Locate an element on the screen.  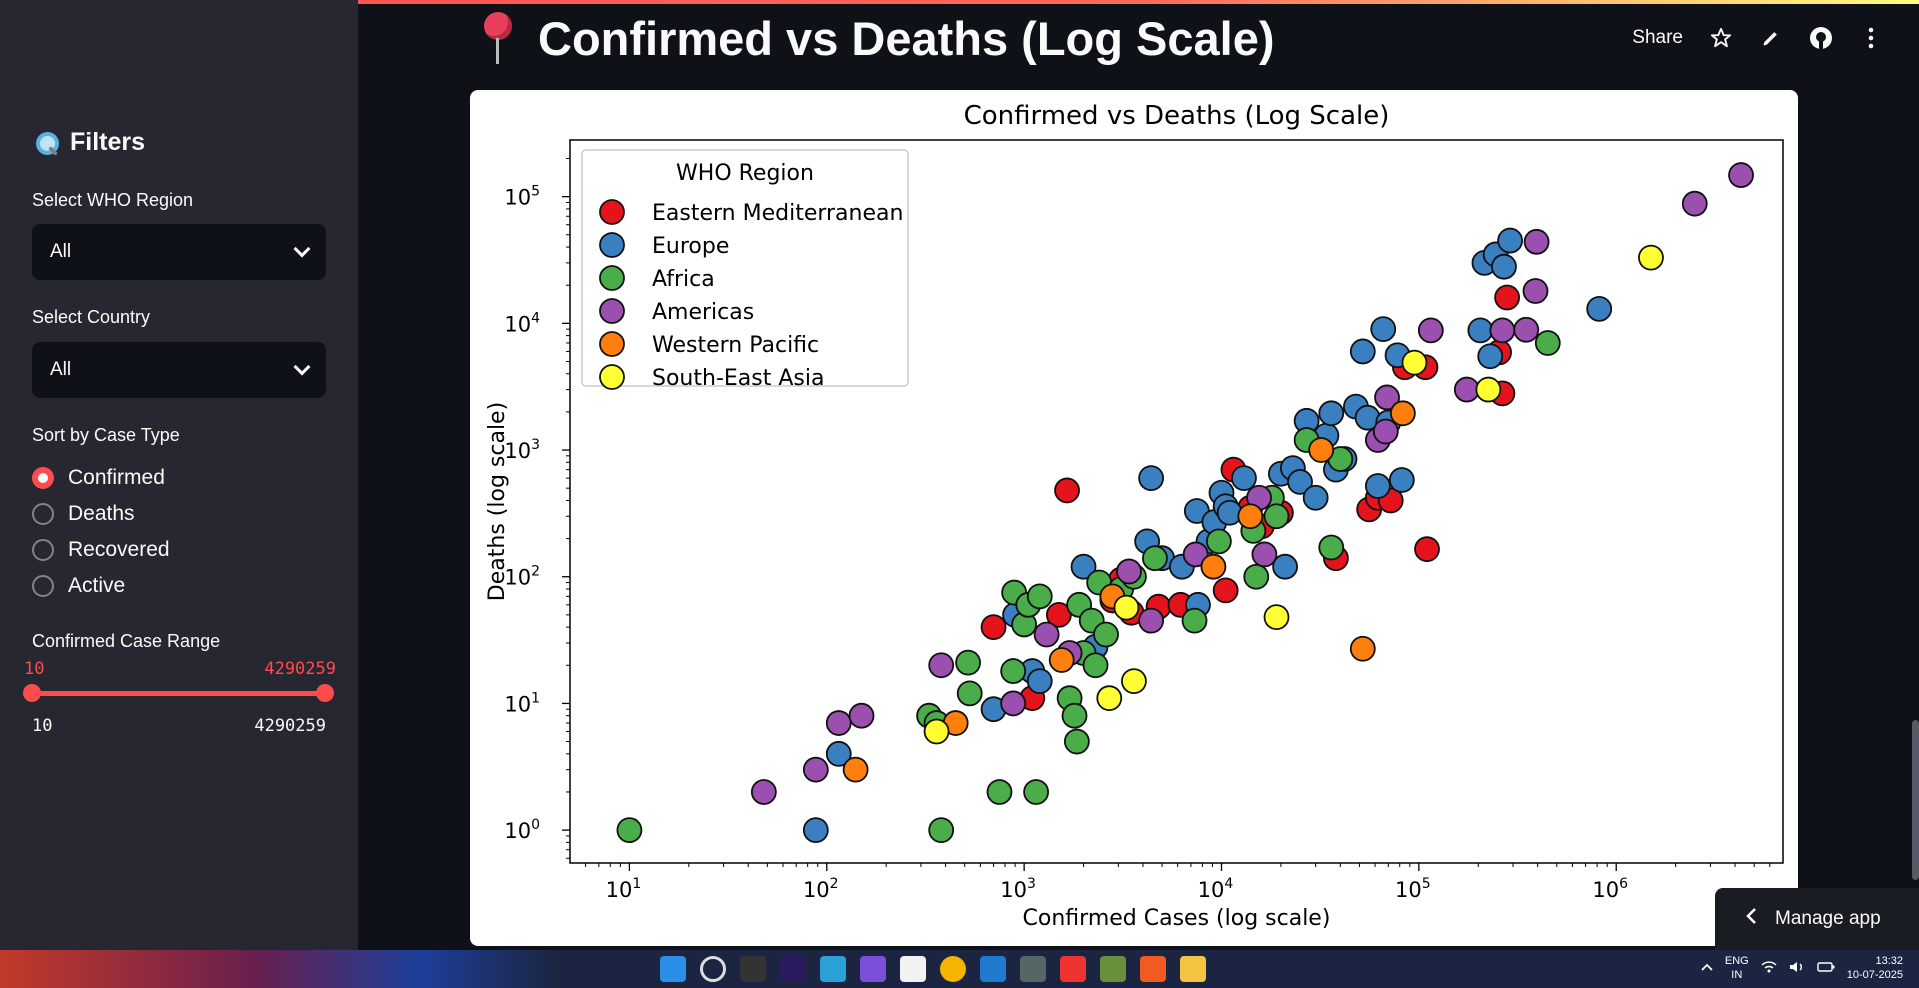
chart-title: Confirmed vs Deaths (Log Scale) is located at coordinates (1177, 116).